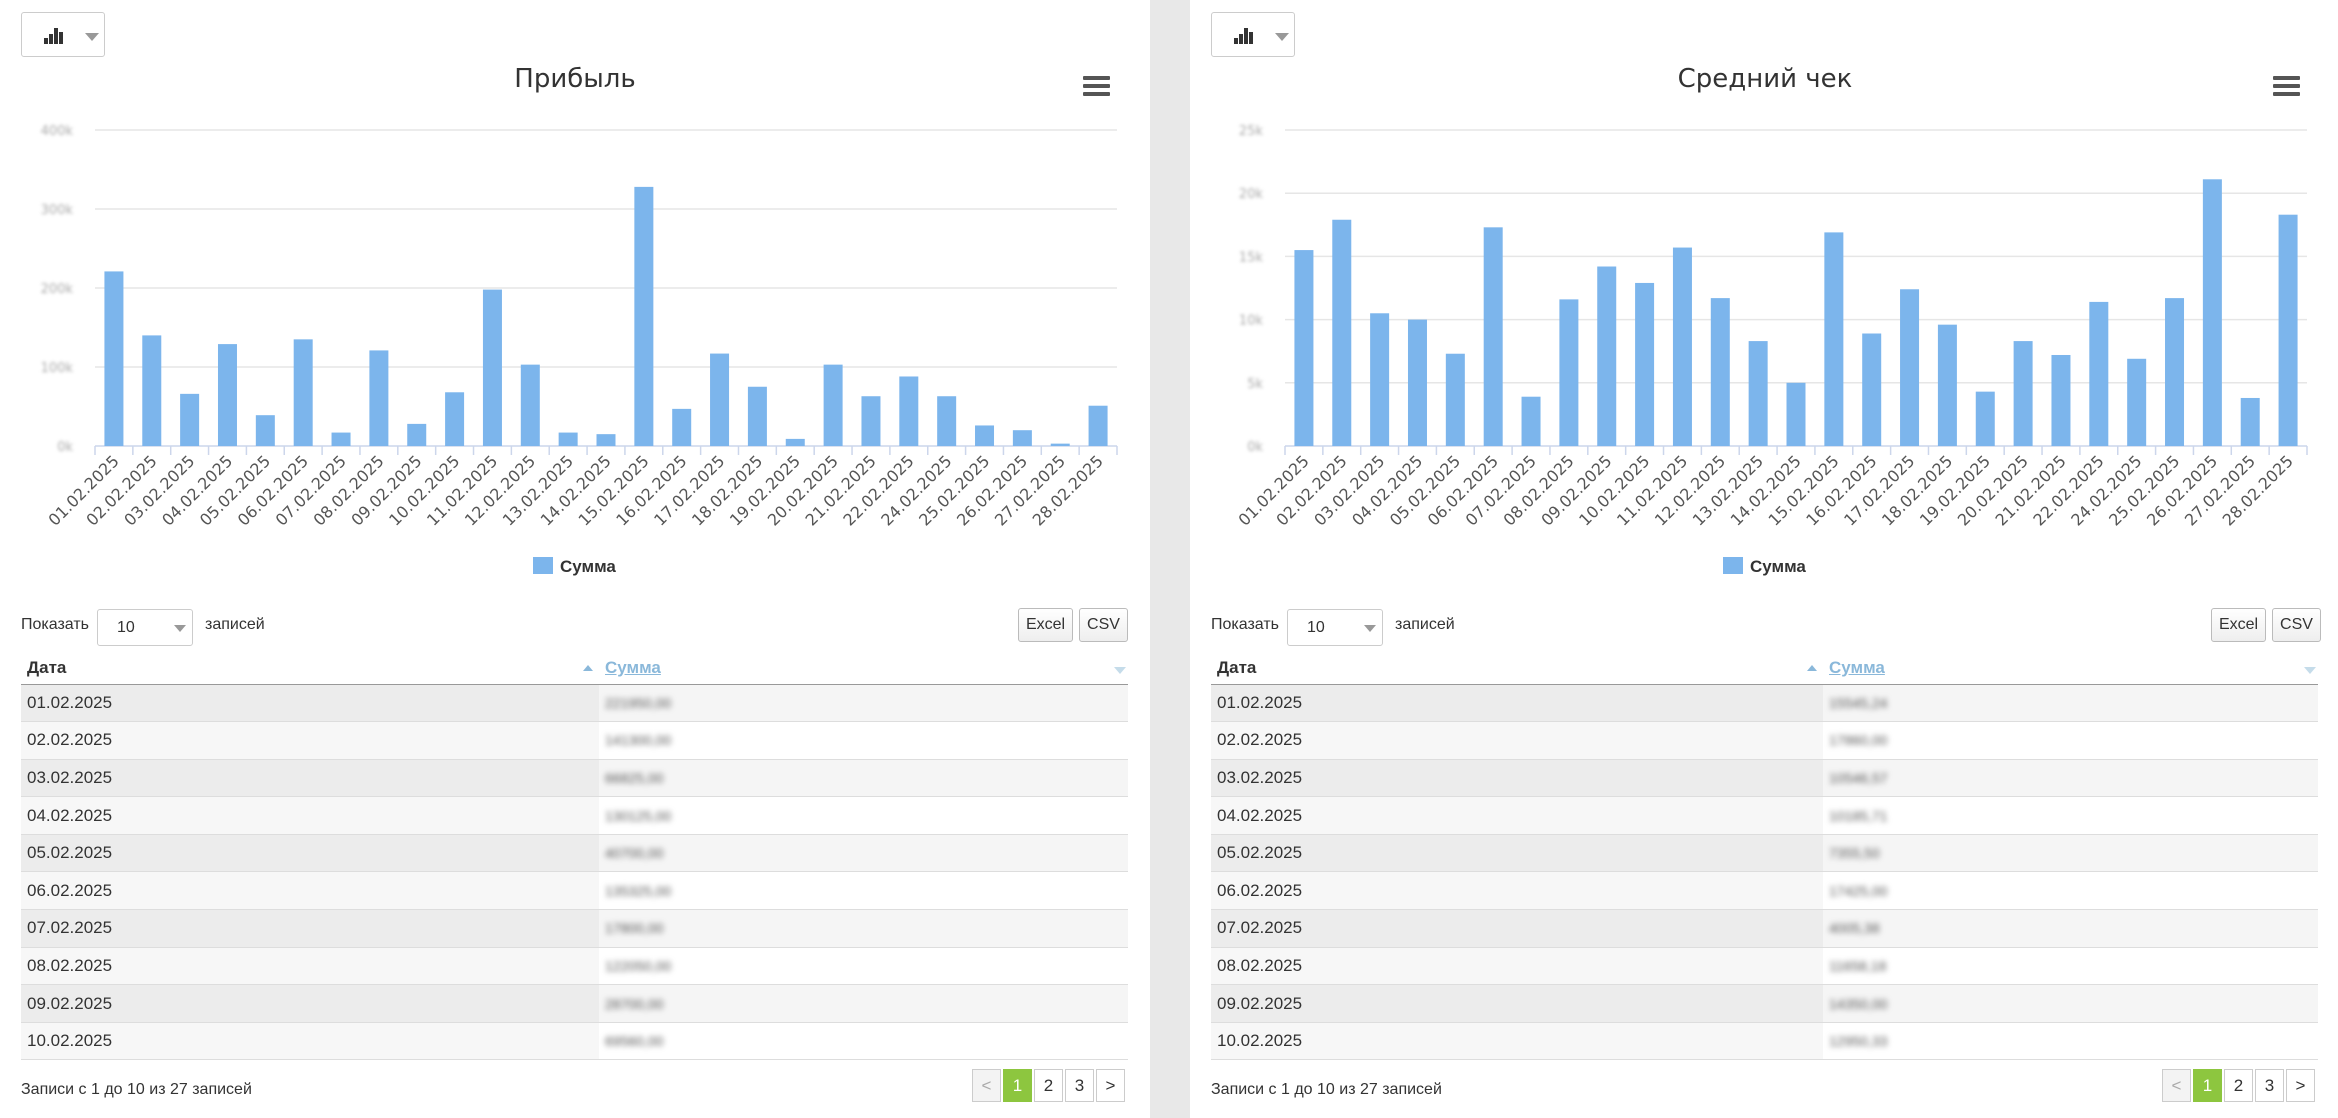  Describe the element at coordinates (1764, 928) in the screenshot. I see `table-row: 07.02.2025 4005,38` at that location.